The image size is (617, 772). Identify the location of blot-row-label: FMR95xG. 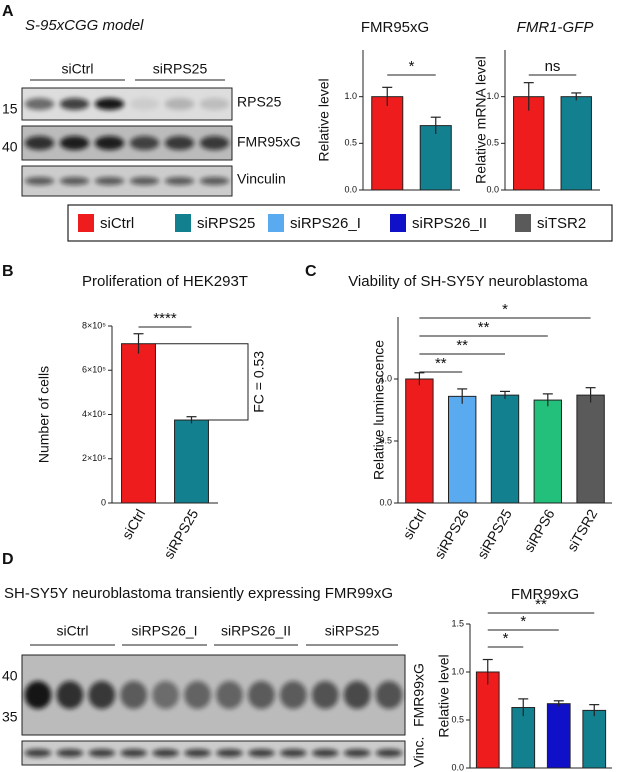
(269, 142).